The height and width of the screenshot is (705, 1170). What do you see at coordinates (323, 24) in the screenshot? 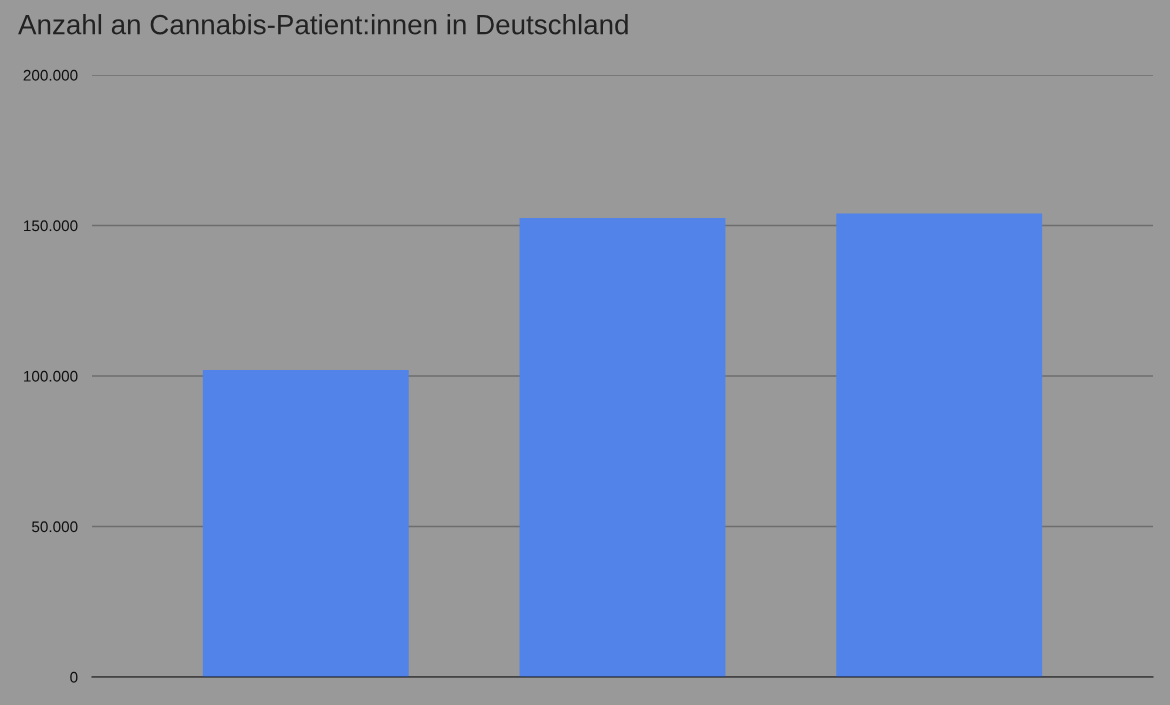
I see `chart-title: Anzahl an Cannabis-Patient:innen in Deutschland` at bounding box center [323, 24].